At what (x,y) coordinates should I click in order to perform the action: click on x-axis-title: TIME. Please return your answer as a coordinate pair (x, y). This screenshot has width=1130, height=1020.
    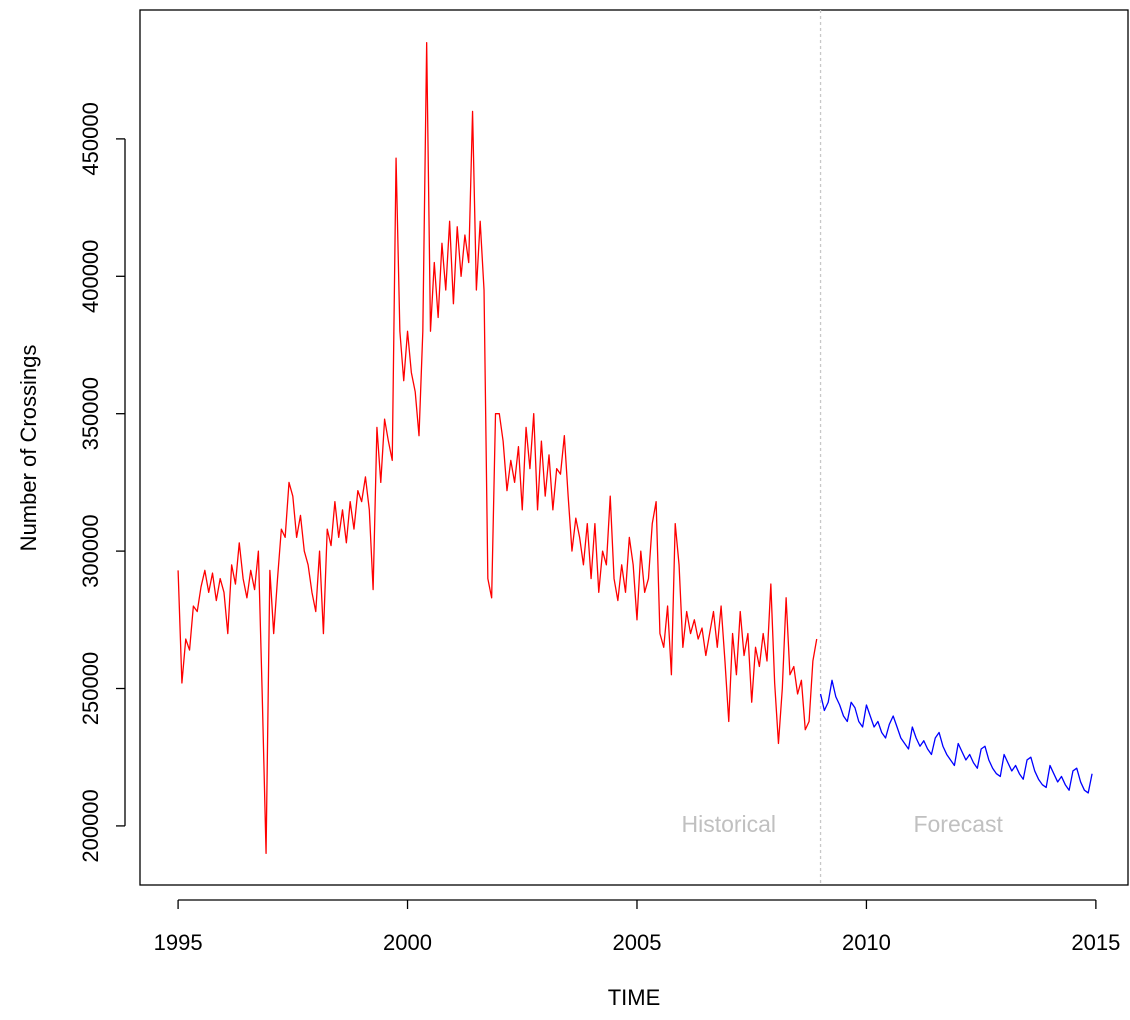
    Looking at the image, I should click on (634, 997).